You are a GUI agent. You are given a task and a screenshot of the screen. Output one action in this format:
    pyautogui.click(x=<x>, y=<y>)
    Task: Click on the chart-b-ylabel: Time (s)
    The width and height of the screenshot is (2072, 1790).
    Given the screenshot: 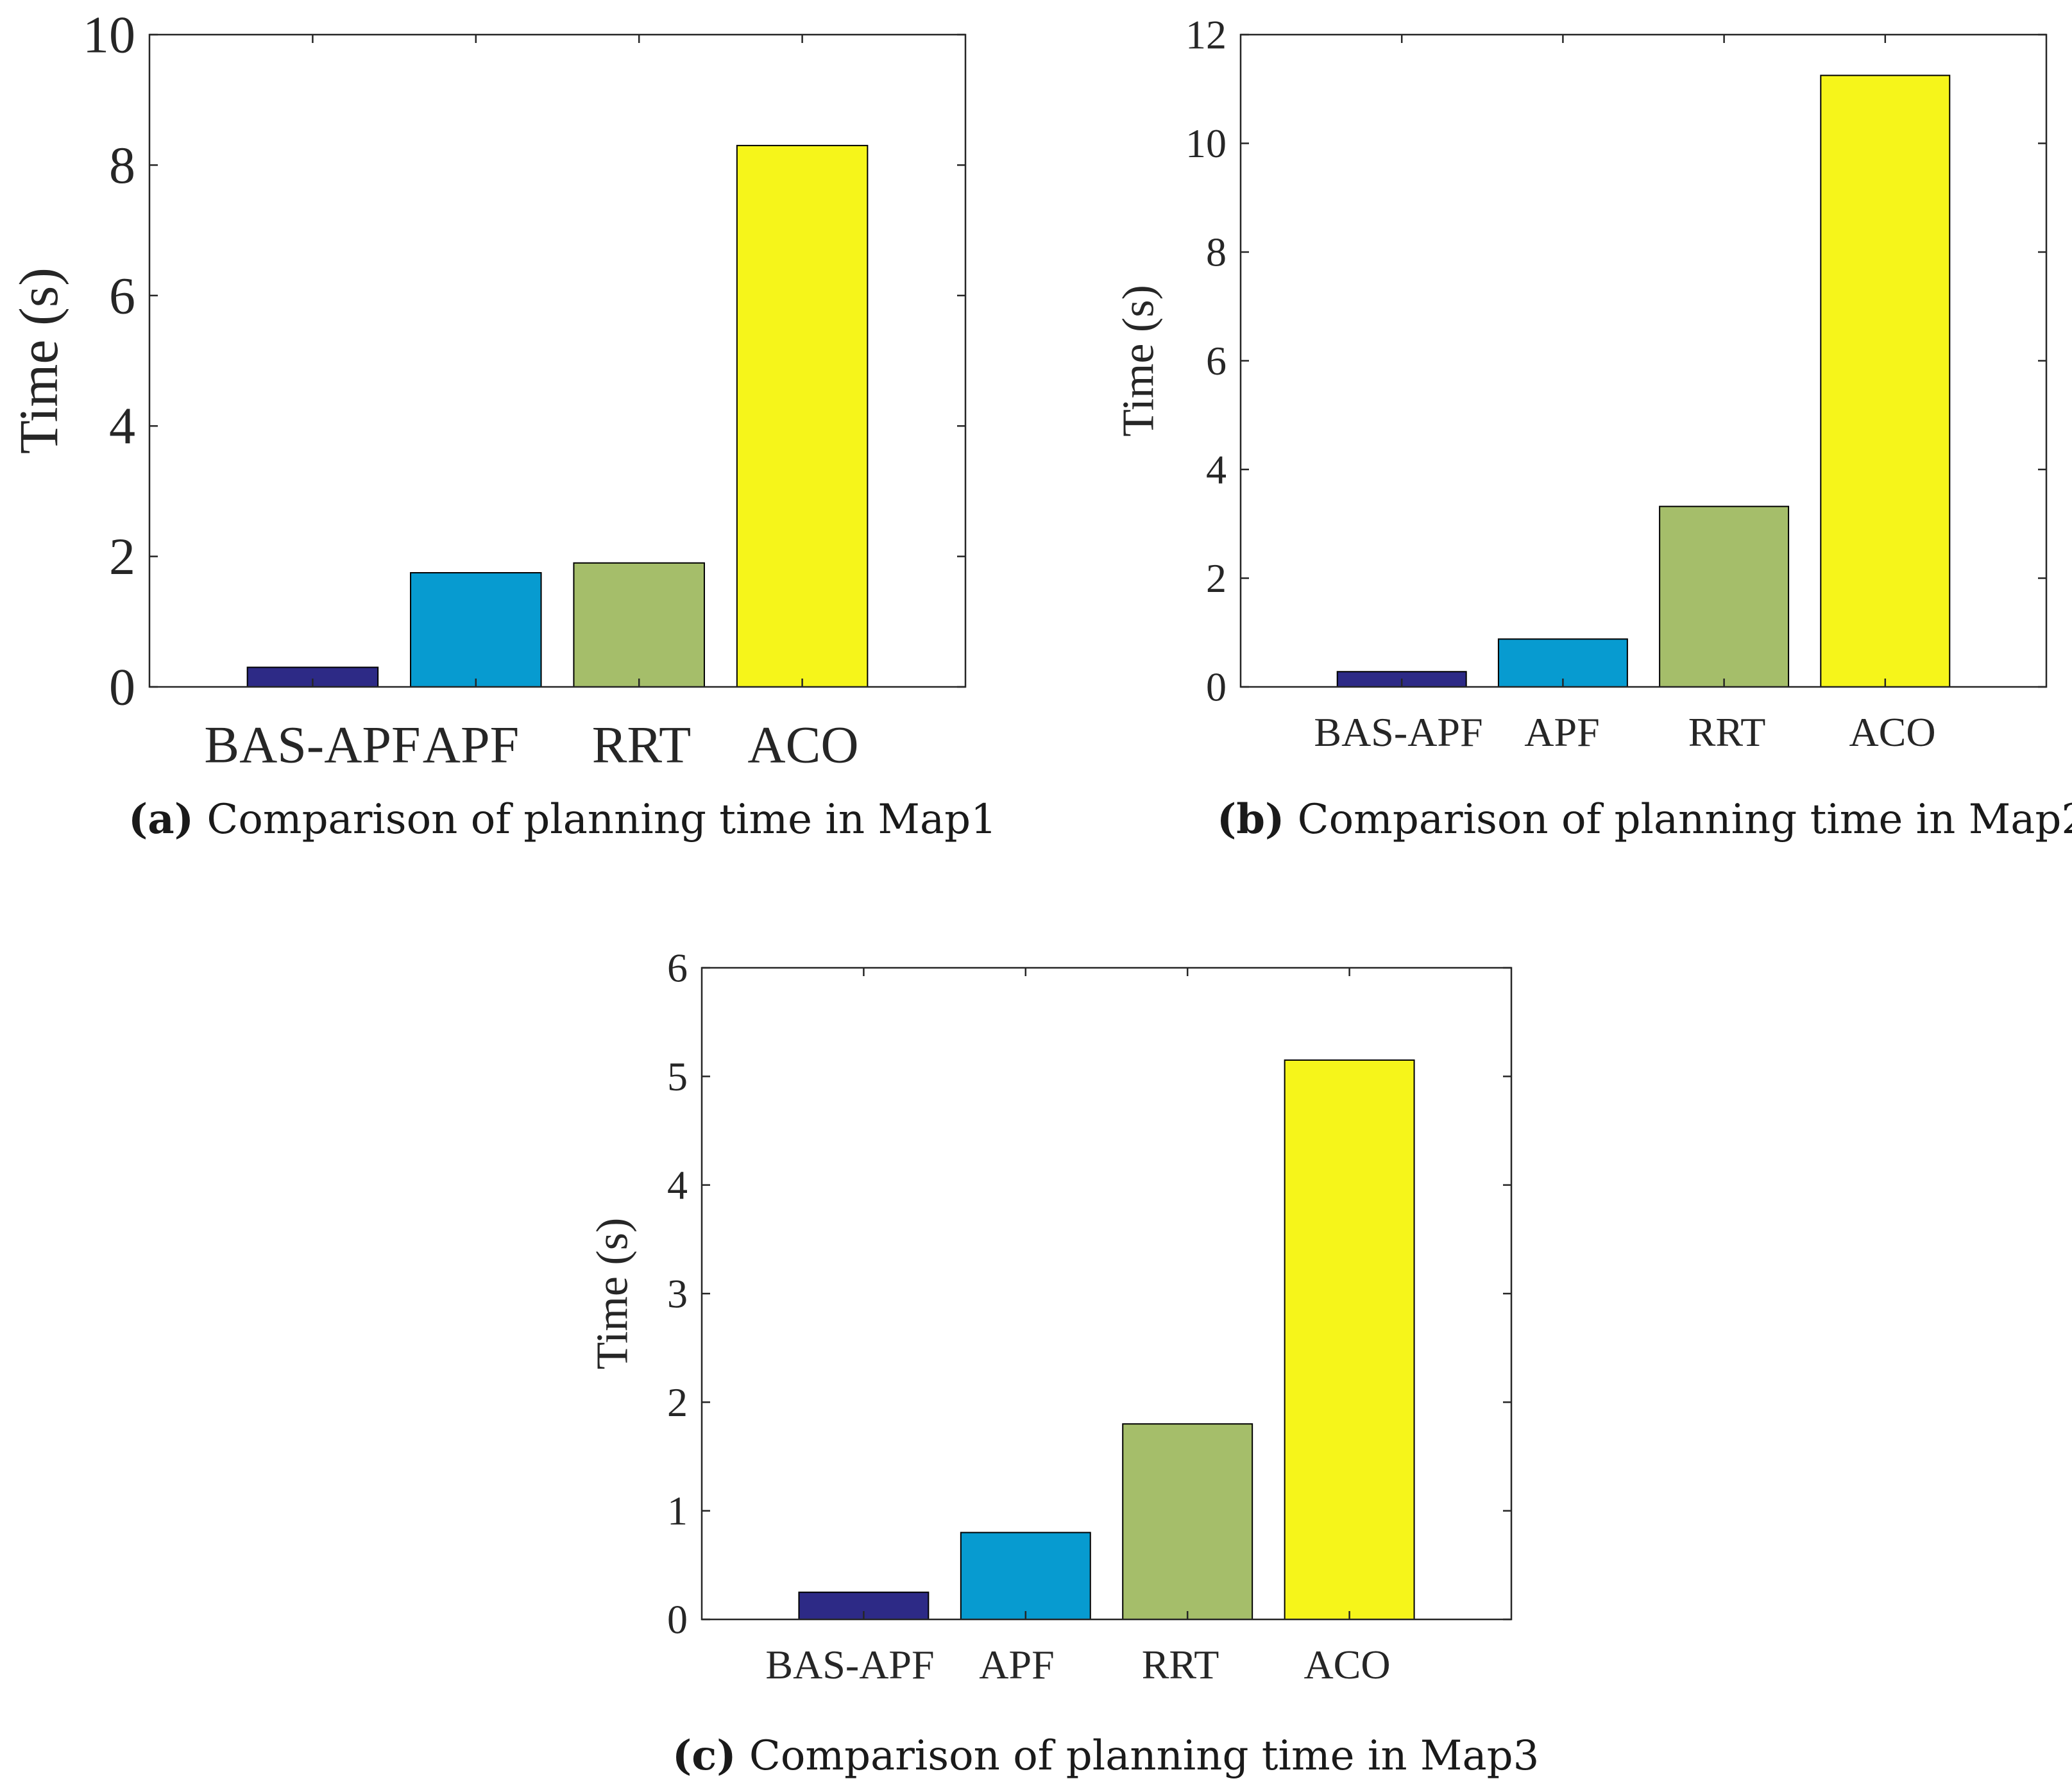 What is the action you would take?
    pyautogui.click(x=1139, y=361)
    